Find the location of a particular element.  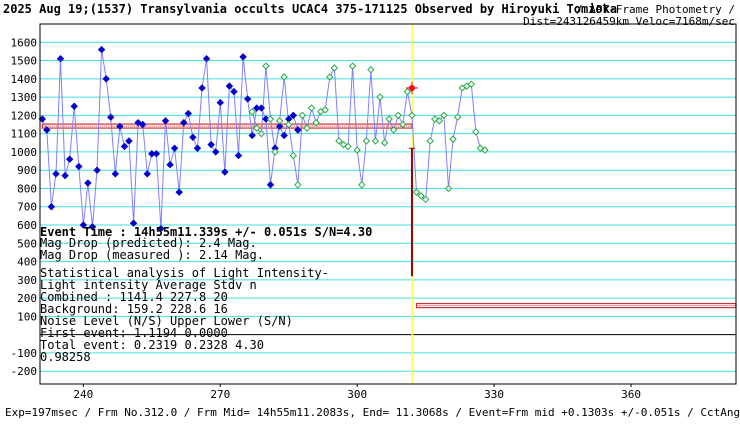

mag-drop-predicted-text: Mag Drop (predicted): 2.4 Mag. is located at coordinates (148, 243).